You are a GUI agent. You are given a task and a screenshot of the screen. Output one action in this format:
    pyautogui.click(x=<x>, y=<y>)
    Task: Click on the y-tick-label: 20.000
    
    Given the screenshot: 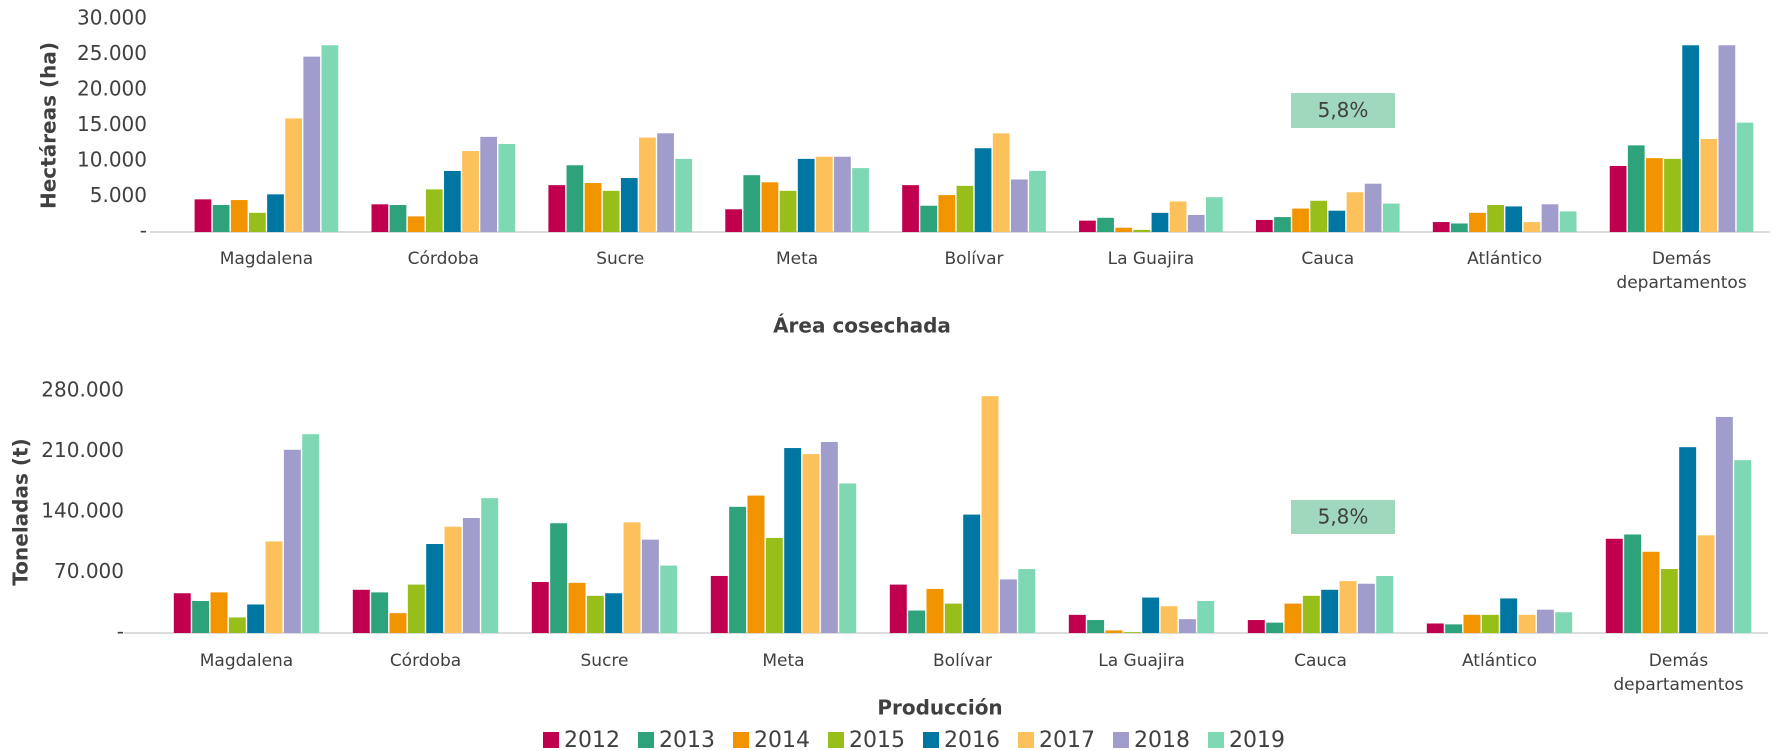 What is the action you would take?
    pyautogui.click(x=112, y=89)
    